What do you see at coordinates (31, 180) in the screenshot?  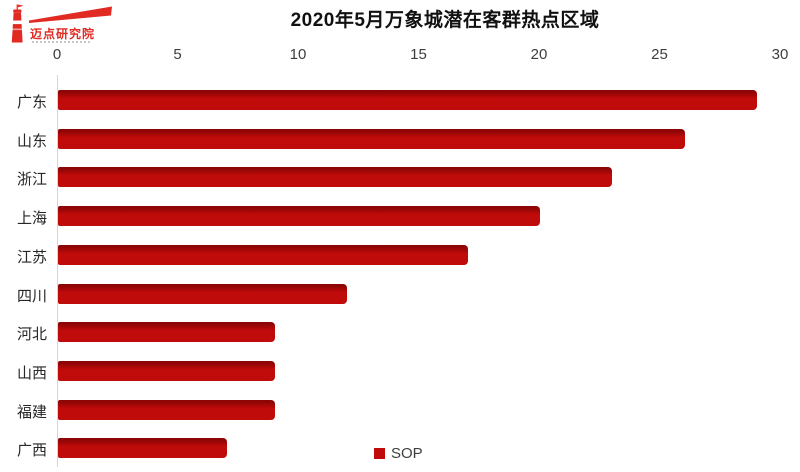 I see `y-label-2: 浙江` at bounding box center [31, 180].